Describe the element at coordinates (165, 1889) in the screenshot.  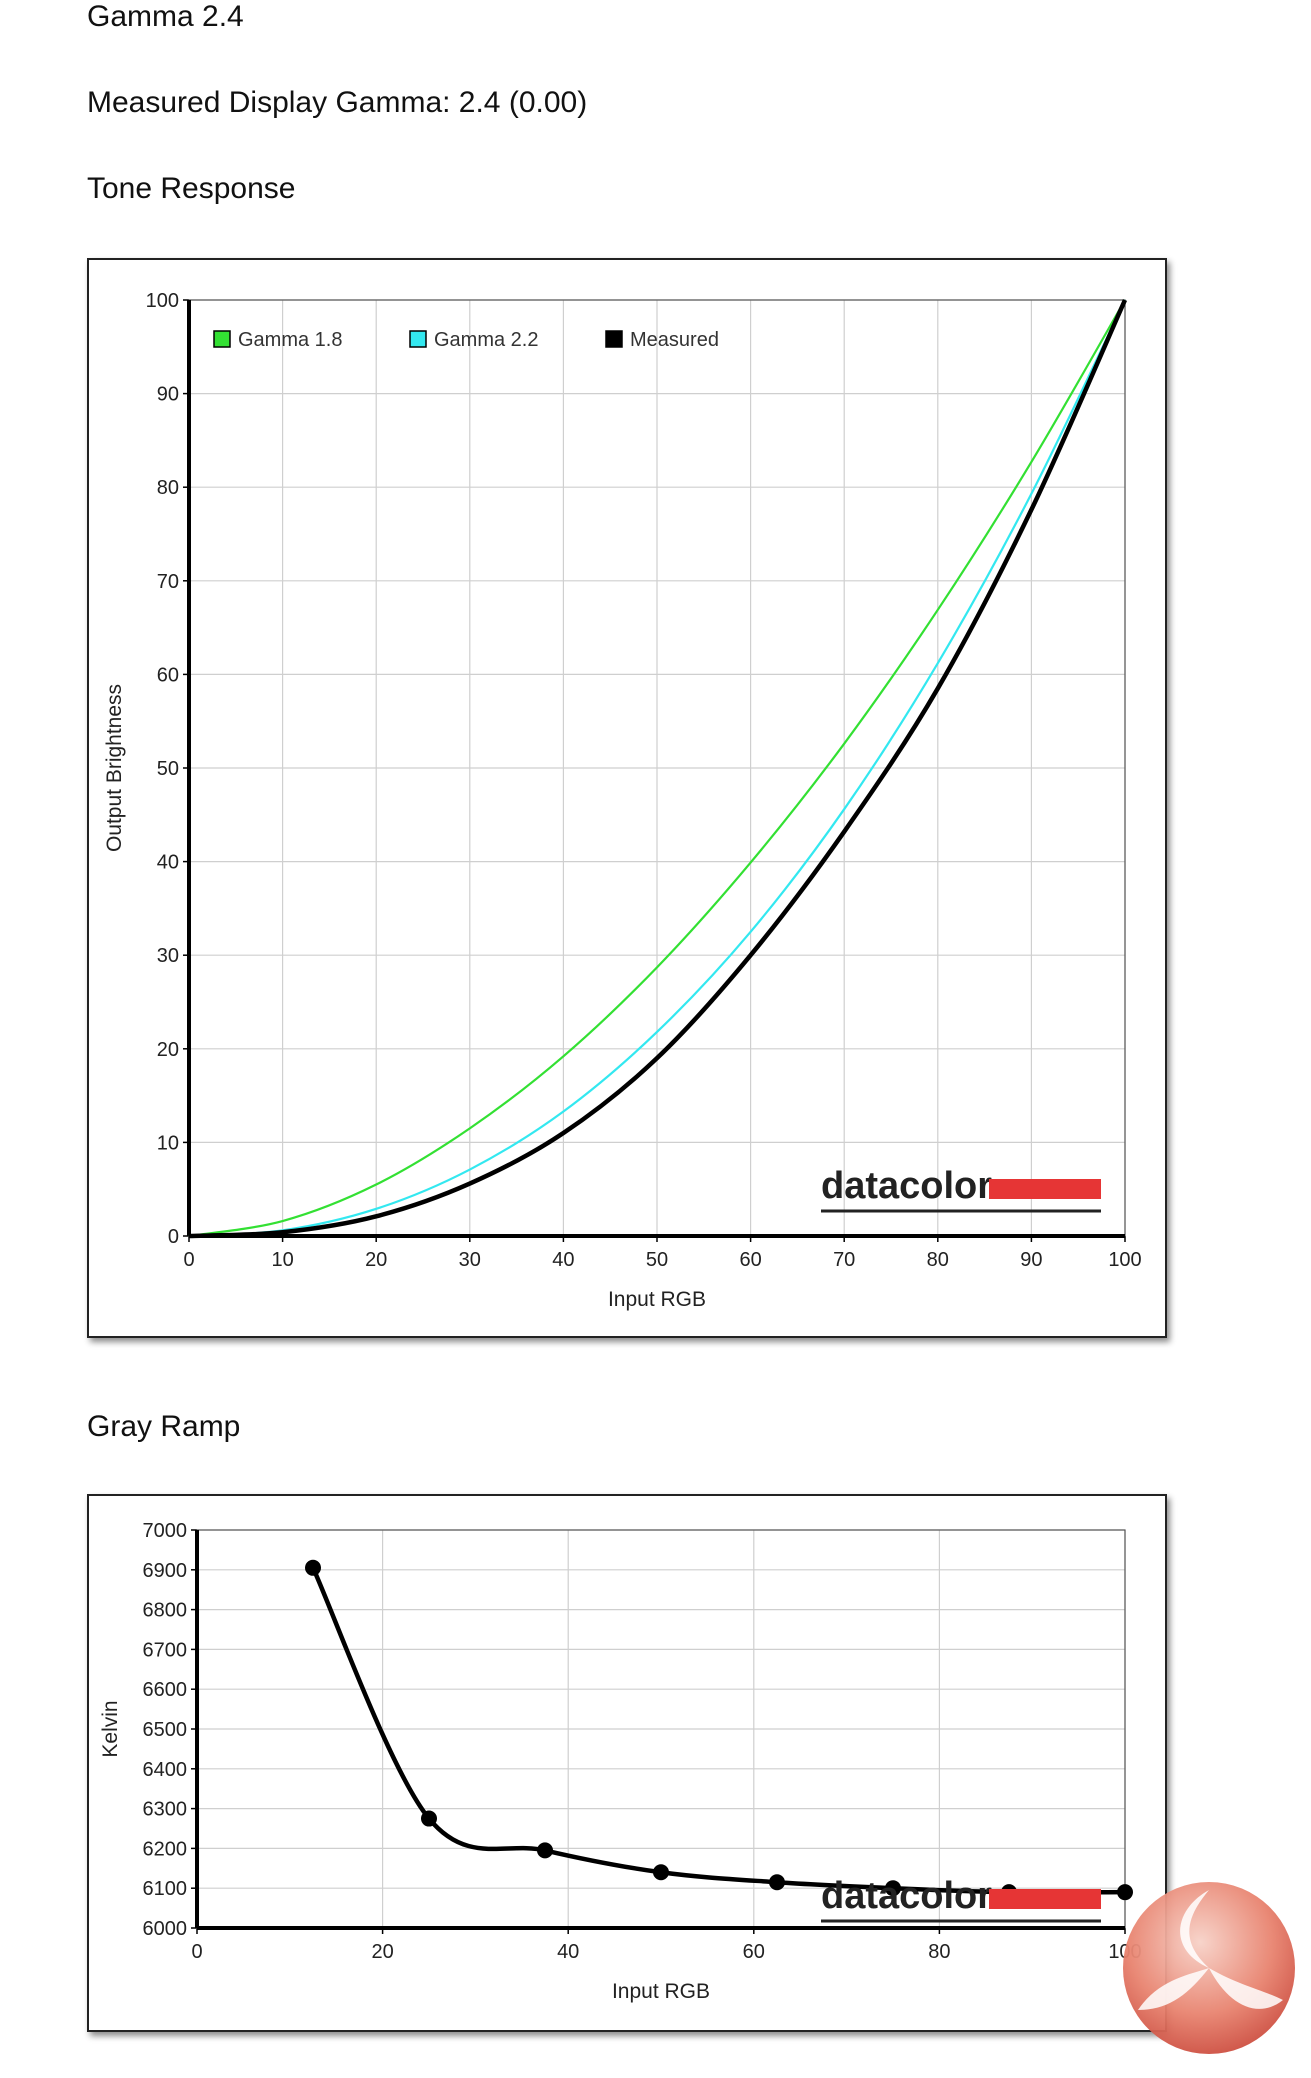
I see `y-tick-label: 6100` at that location.